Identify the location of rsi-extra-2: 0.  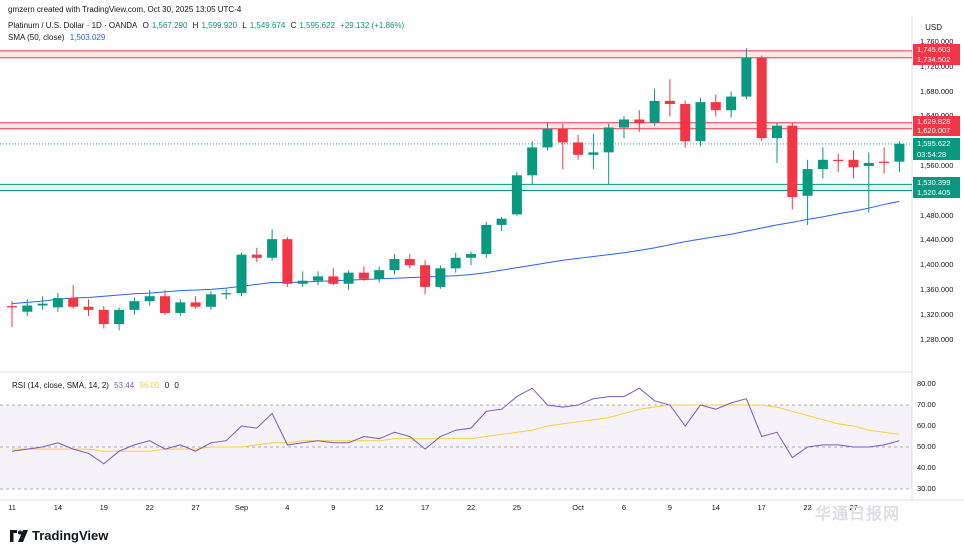
(176, 385).